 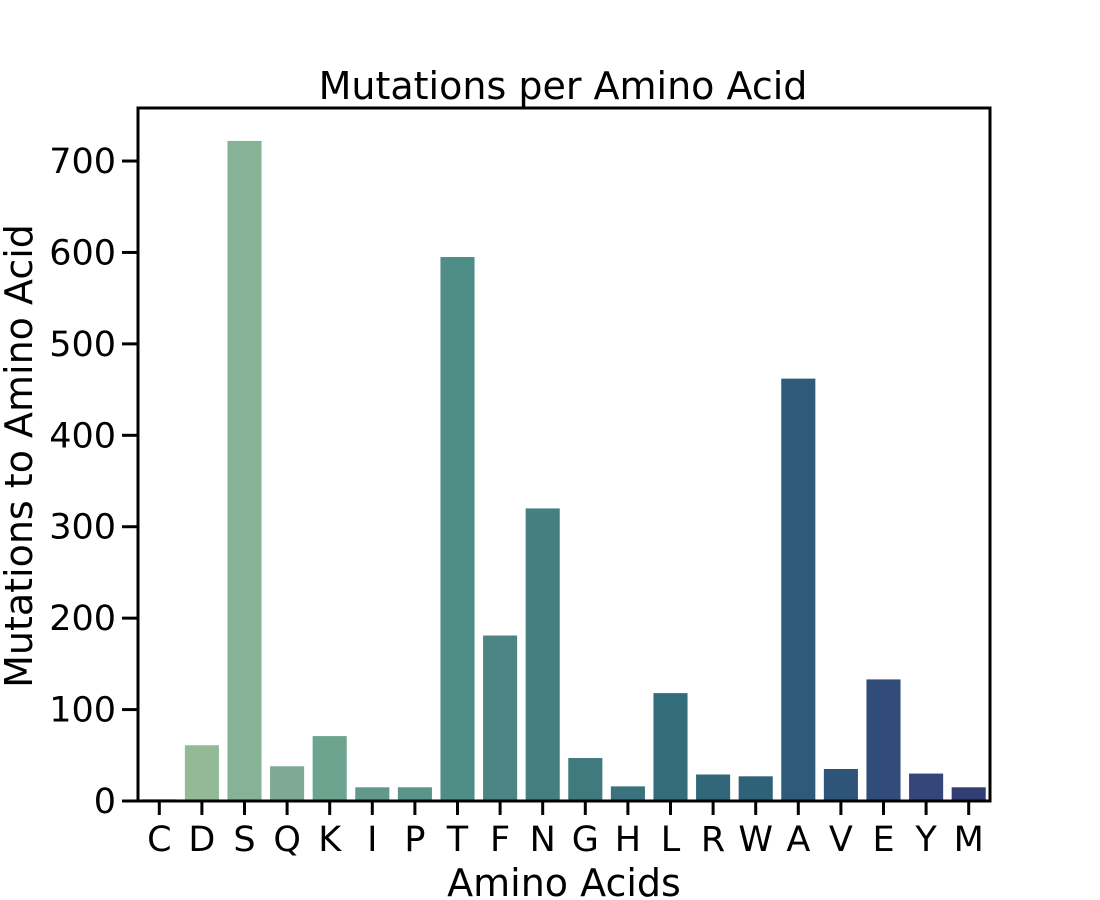 I want to click on bar-K, so click(x=329, y=768).